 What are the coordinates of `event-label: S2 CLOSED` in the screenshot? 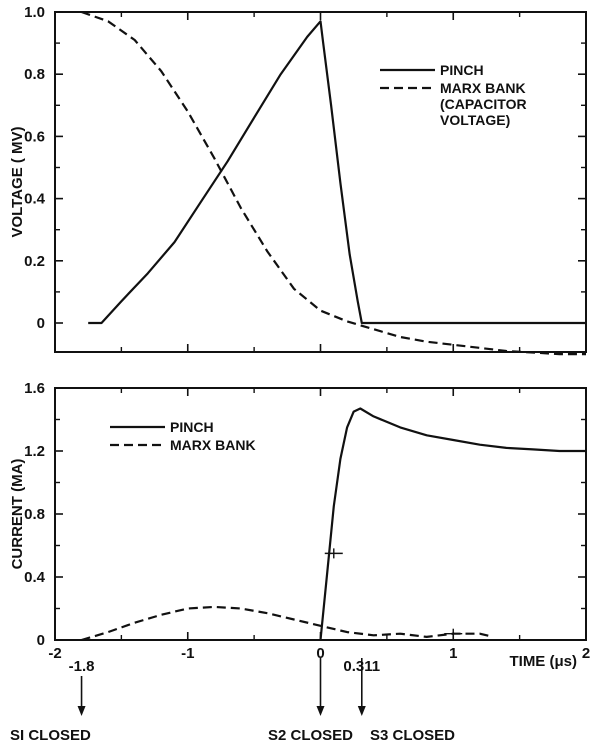 It's located at (310, 735).